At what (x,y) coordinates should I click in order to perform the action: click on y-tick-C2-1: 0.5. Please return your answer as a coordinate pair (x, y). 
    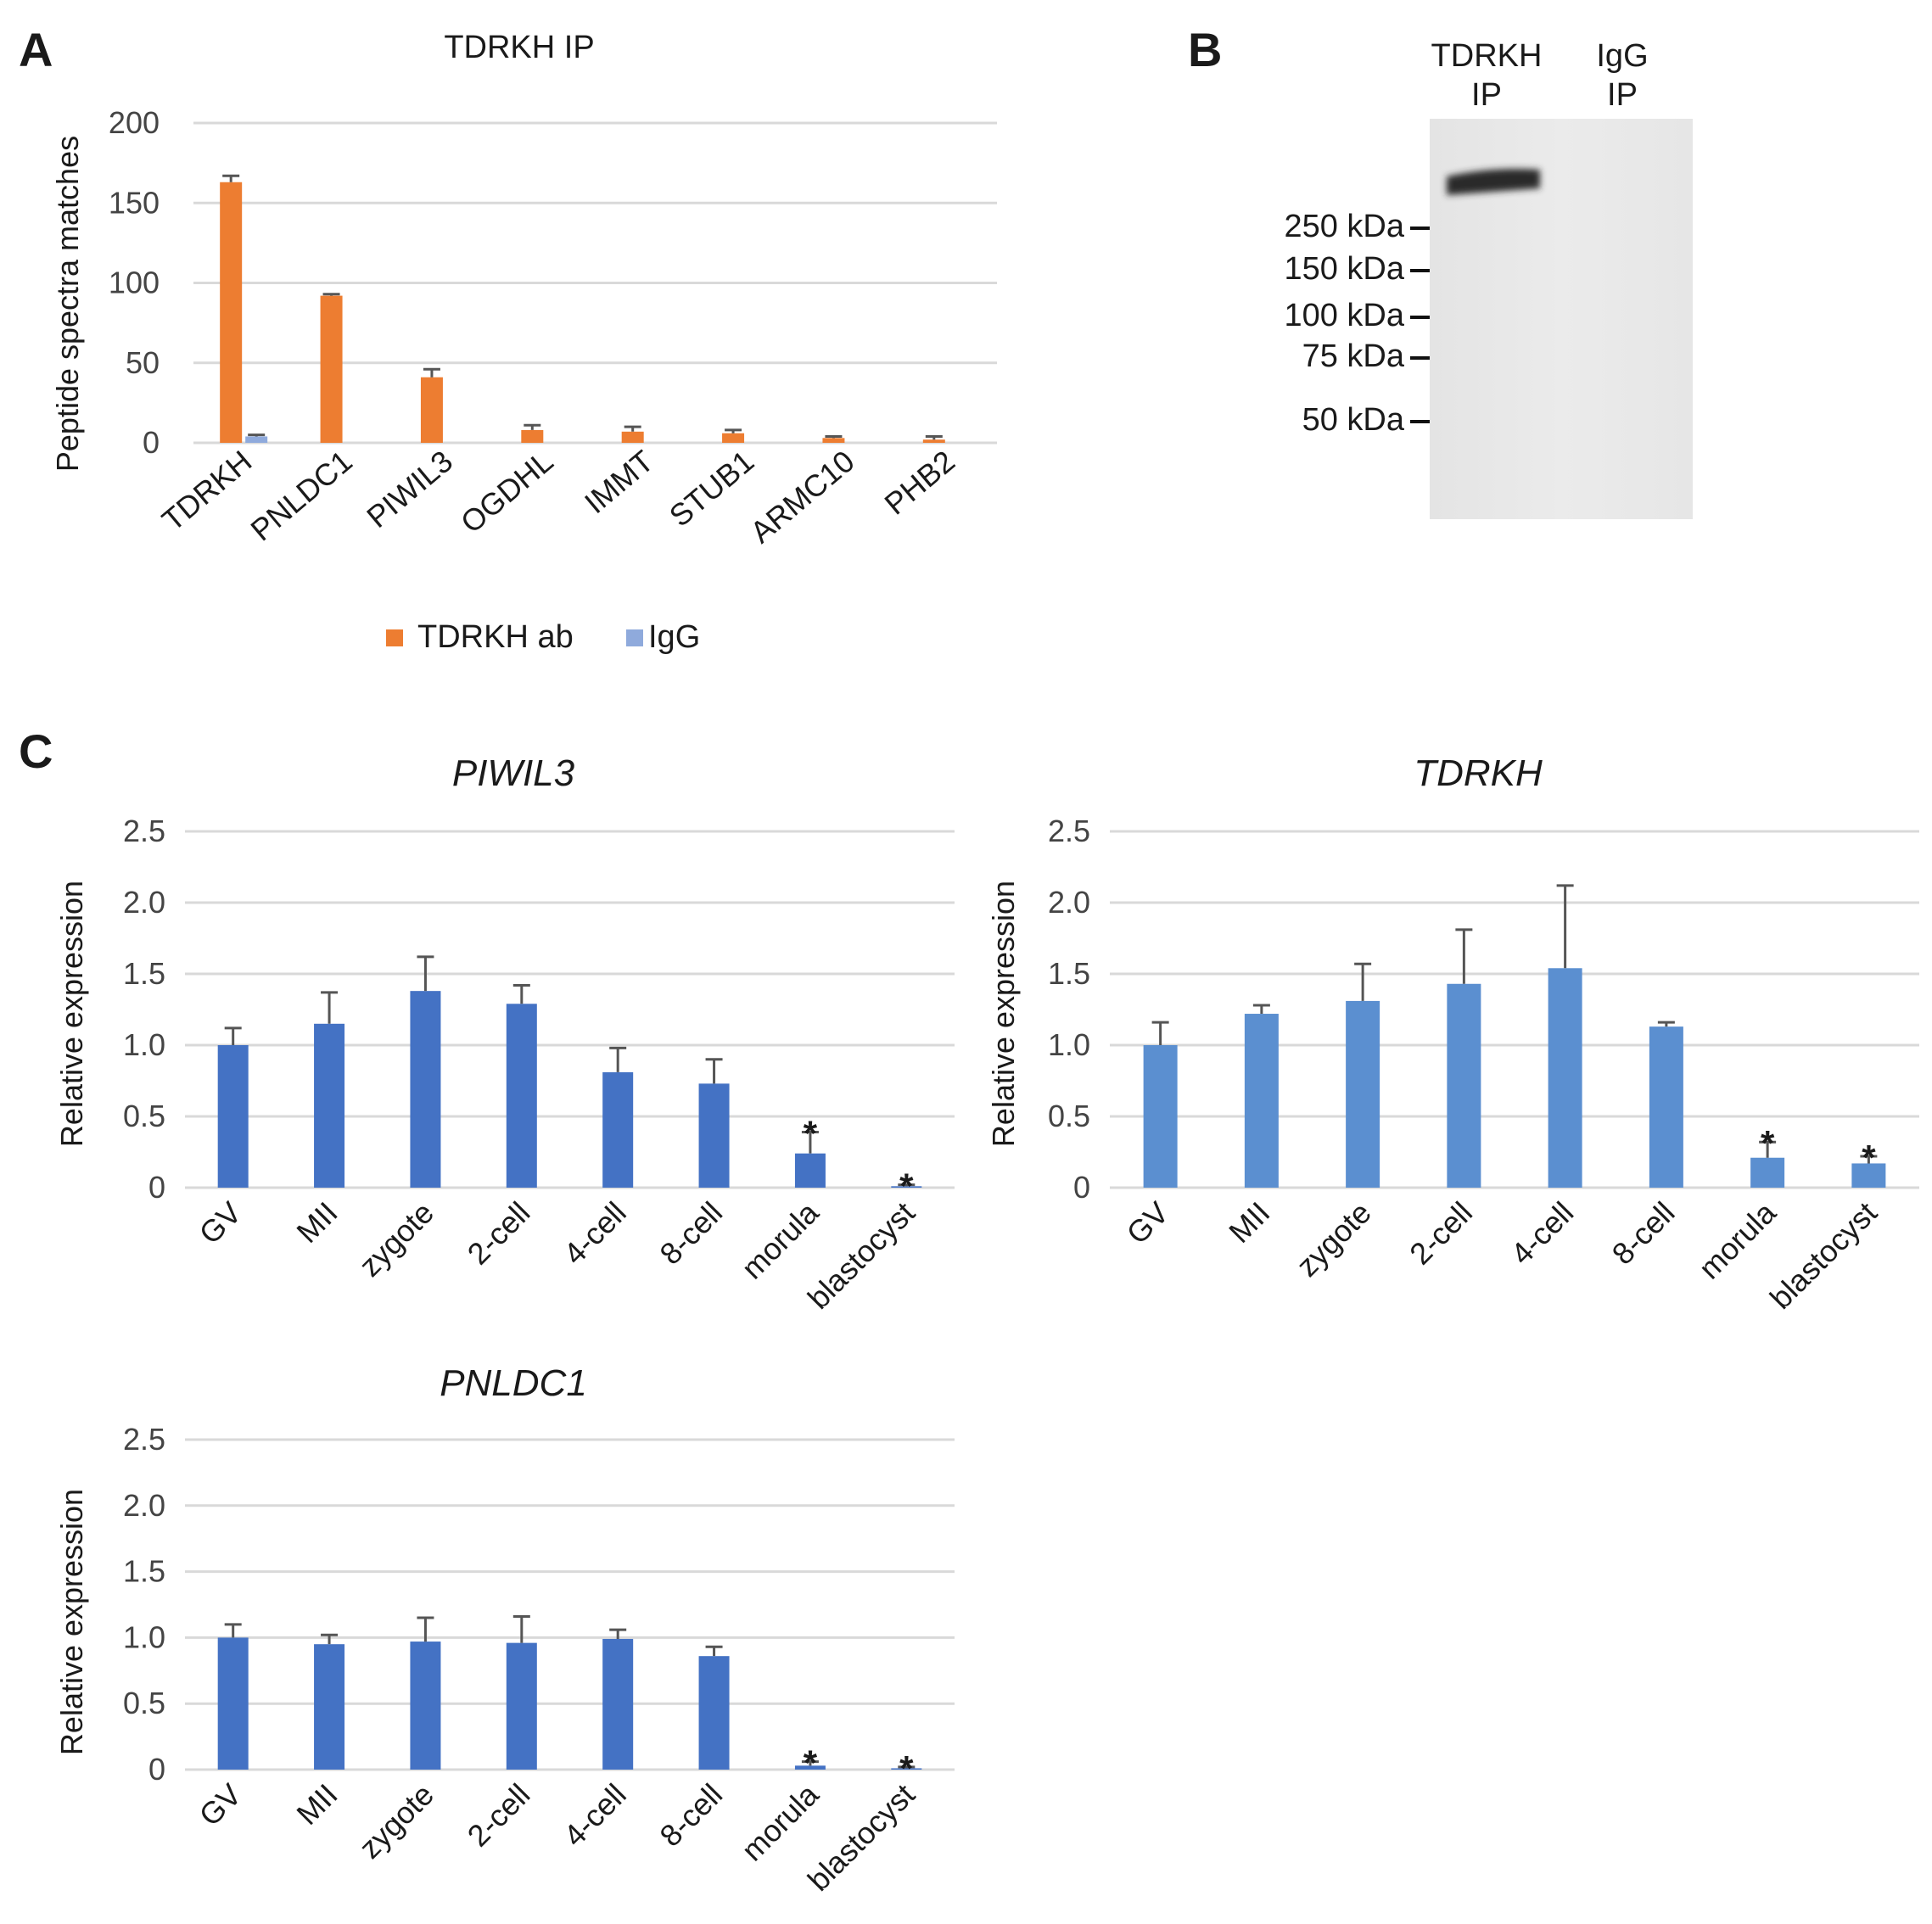
    Looking at the image, I should click on (1069, 1116).